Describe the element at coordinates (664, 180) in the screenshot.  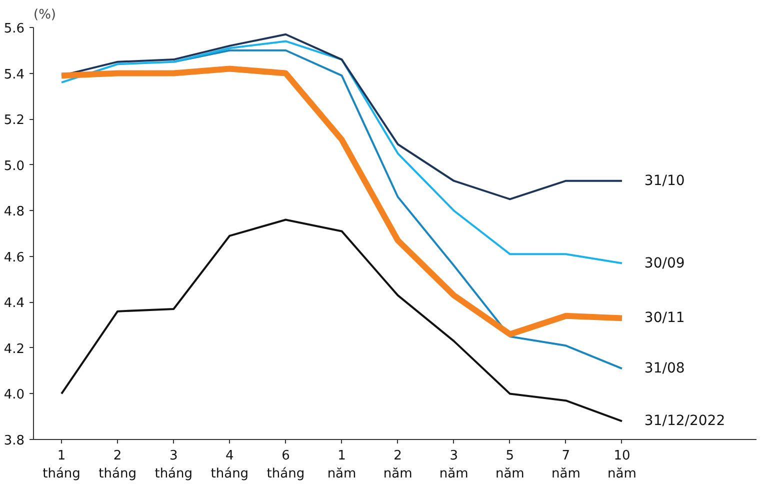
I see `series-label: 31/10` at that location.